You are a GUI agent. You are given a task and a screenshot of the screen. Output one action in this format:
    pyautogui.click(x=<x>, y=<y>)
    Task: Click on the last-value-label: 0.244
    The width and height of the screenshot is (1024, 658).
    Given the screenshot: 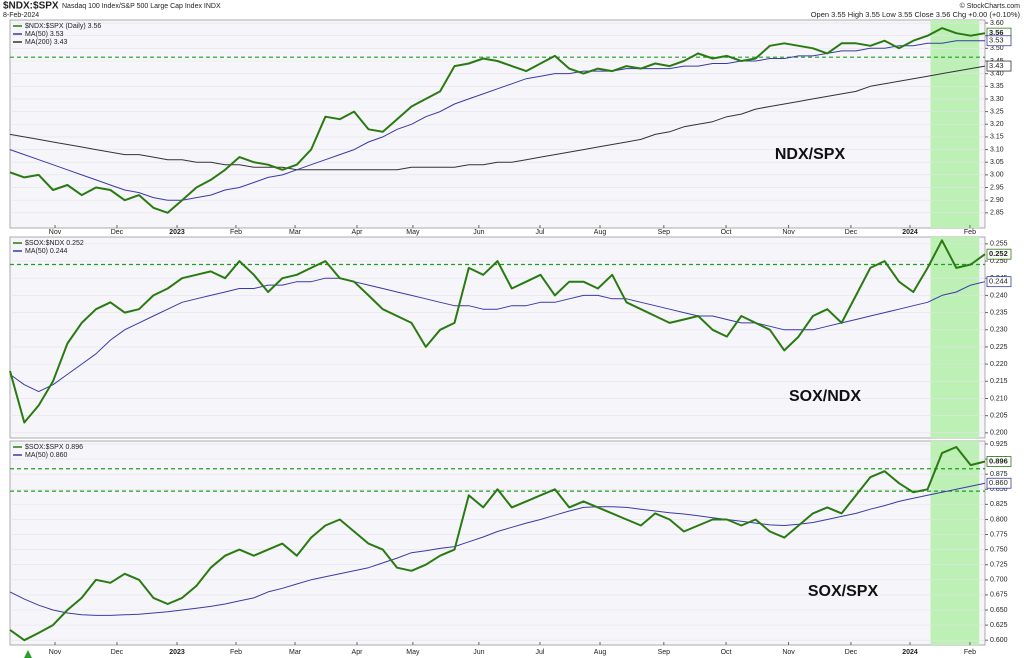 What is the action you would take?
    pyautogui.click(x=998, y=281)
    